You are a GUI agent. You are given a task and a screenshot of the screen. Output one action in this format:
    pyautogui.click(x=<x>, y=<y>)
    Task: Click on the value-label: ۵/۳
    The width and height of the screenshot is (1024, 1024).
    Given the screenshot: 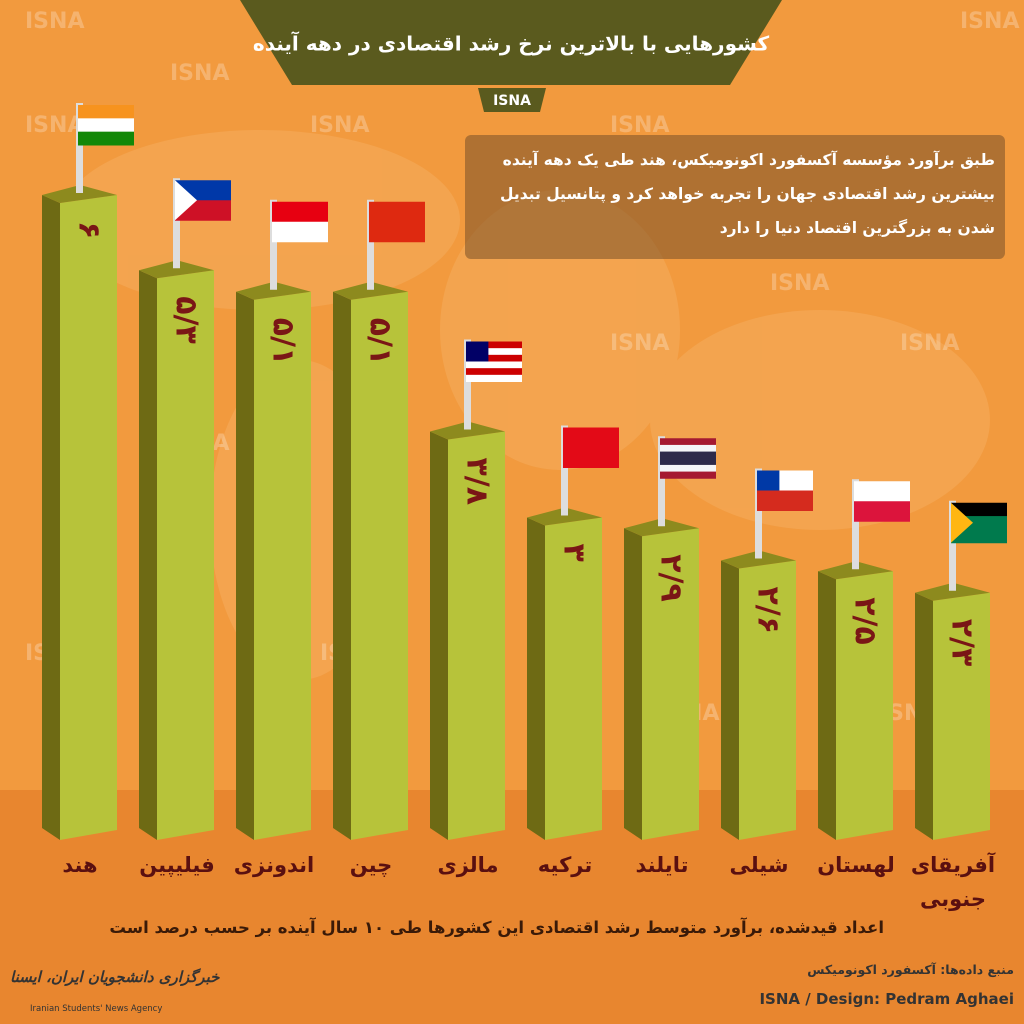 What is the action you would take?
    pyautogui.click(x=186, y=320)
    